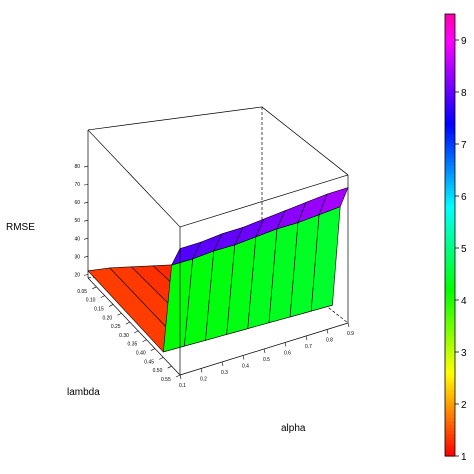 The image size is (474, 474). What do you see at coordinates (308, 347) in the screenshot?
I see `alpha-tick-label: 0.7` at bounding box center [308, 347].